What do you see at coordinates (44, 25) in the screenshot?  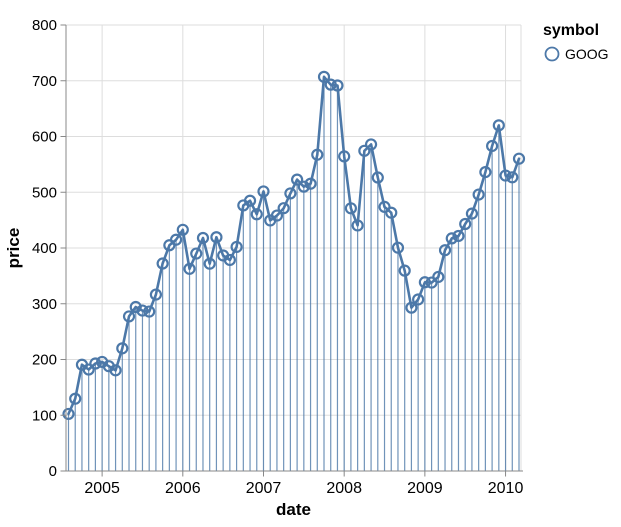 I see `y-tick-label: 800` at bounding box center [44, 25].